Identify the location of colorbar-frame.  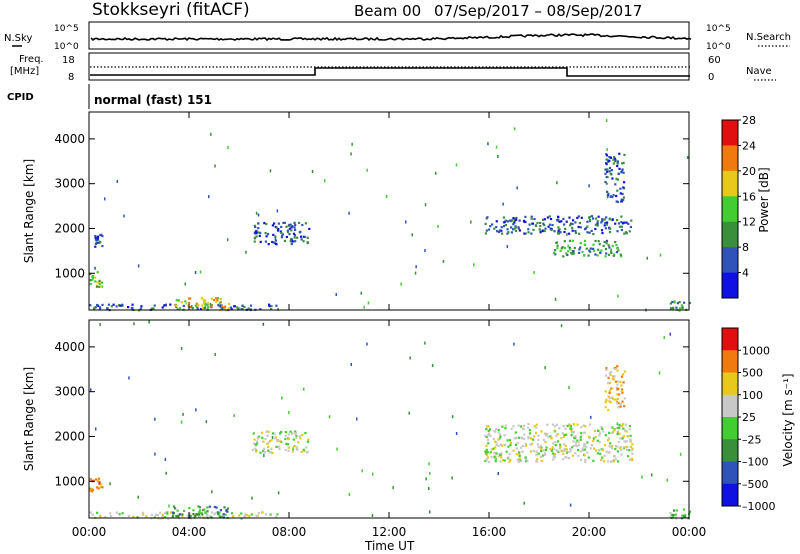
(730, 209).